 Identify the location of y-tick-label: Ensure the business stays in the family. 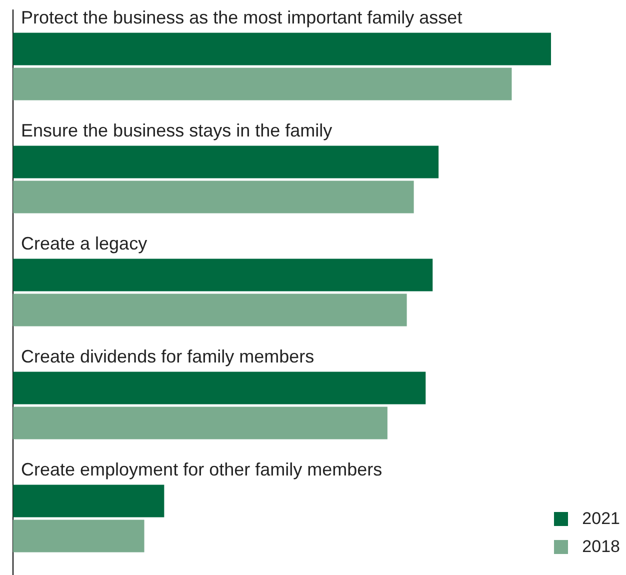
(176, 130).